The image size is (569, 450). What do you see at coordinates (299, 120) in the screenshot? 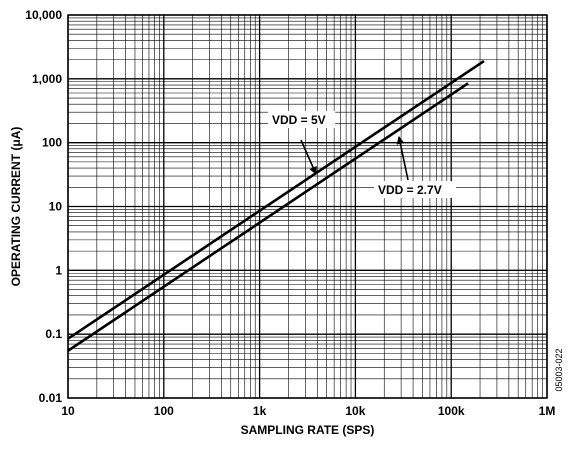
I see `annotation-label-vdd-5v: VDD = 5V` at bounding box center [299, 120].